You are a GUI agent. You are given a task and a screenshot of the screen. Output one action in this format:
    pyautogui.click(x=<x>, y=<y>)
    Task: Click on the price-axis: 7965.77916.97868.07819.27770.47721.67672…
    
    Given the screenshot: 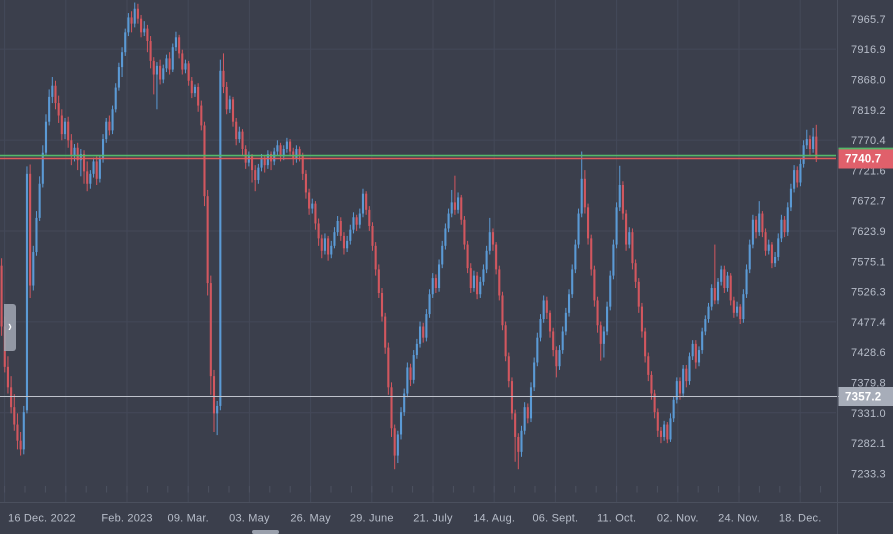 What is the action you would take?
    pyautogui.click(x=868, y=247)
    